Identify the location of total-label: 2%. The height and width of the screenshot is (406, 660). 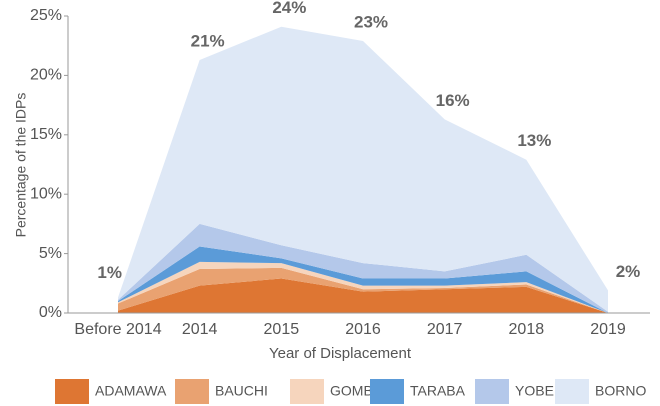
(628, 271).